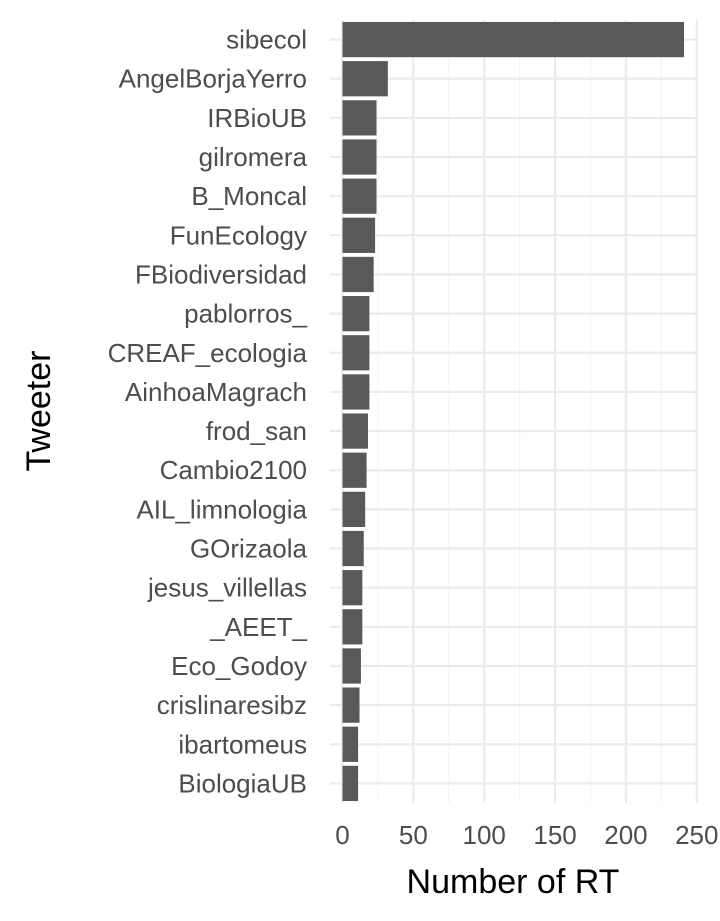  Describe the element at coordinates (355, 431) in the screenshot. I see `bar-frod_san` at that location.